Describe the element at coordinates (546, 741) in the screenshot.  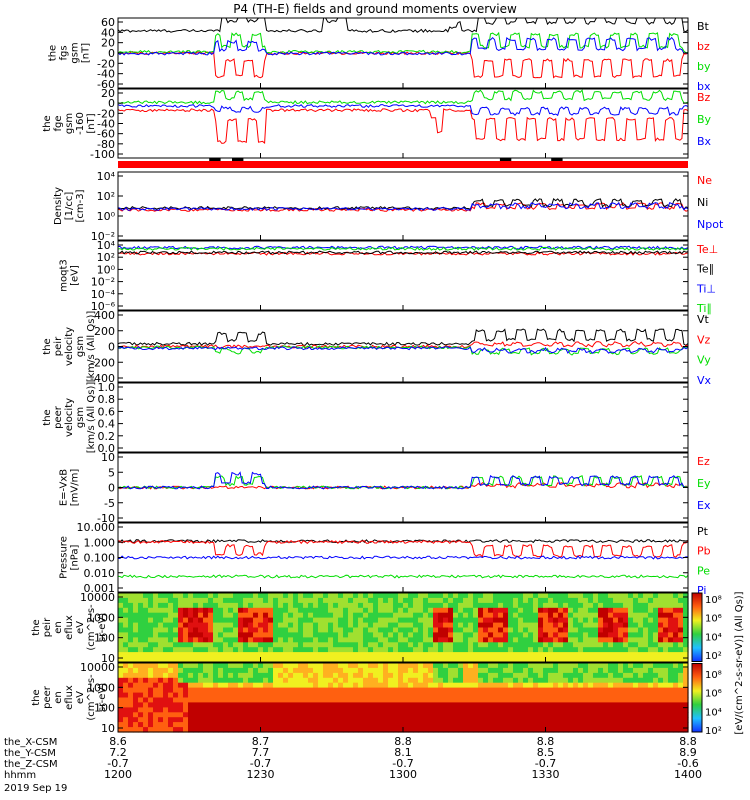
I see `x-tick-label: 8.8` at that location.